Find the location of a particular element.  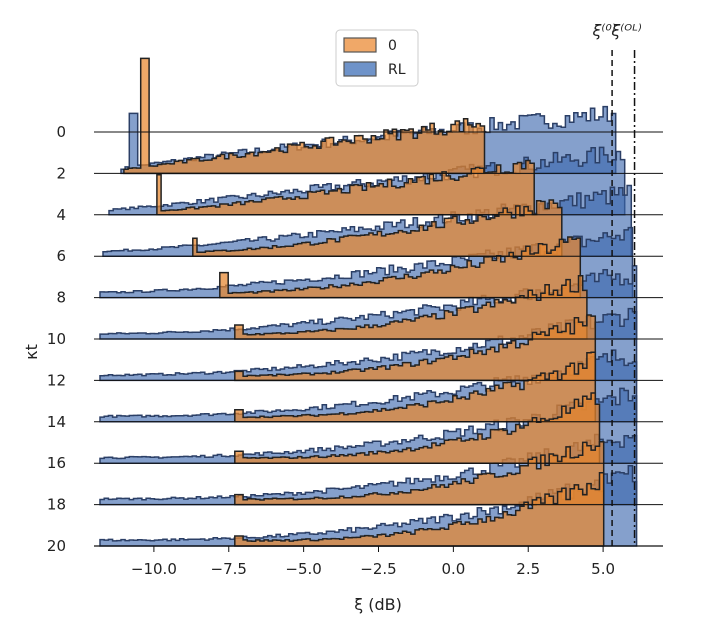

reference-line-label: ξ⁽ᴼᴸ⁾ is located at coordinates (625, 30).